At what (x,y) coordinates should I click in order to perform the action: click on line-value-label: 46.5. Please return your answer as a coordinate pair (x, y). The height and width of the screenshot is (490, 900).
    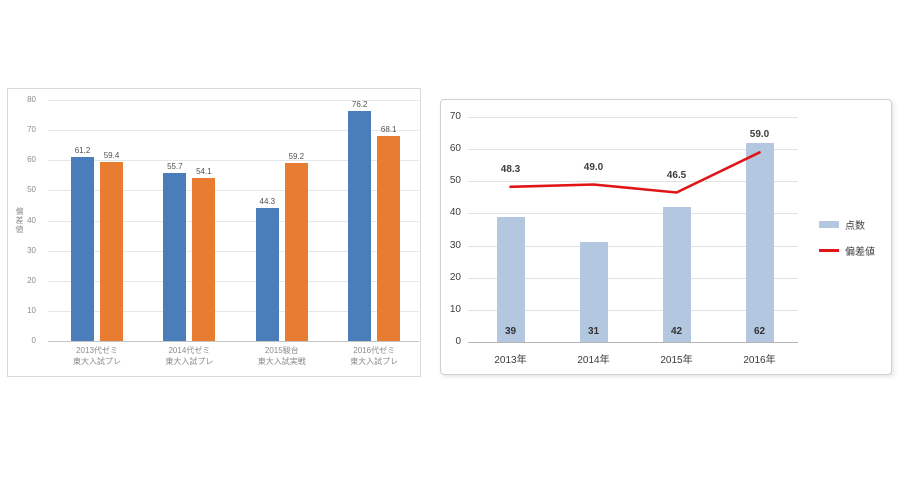
    Looking at the image, I should click on (676, 175).